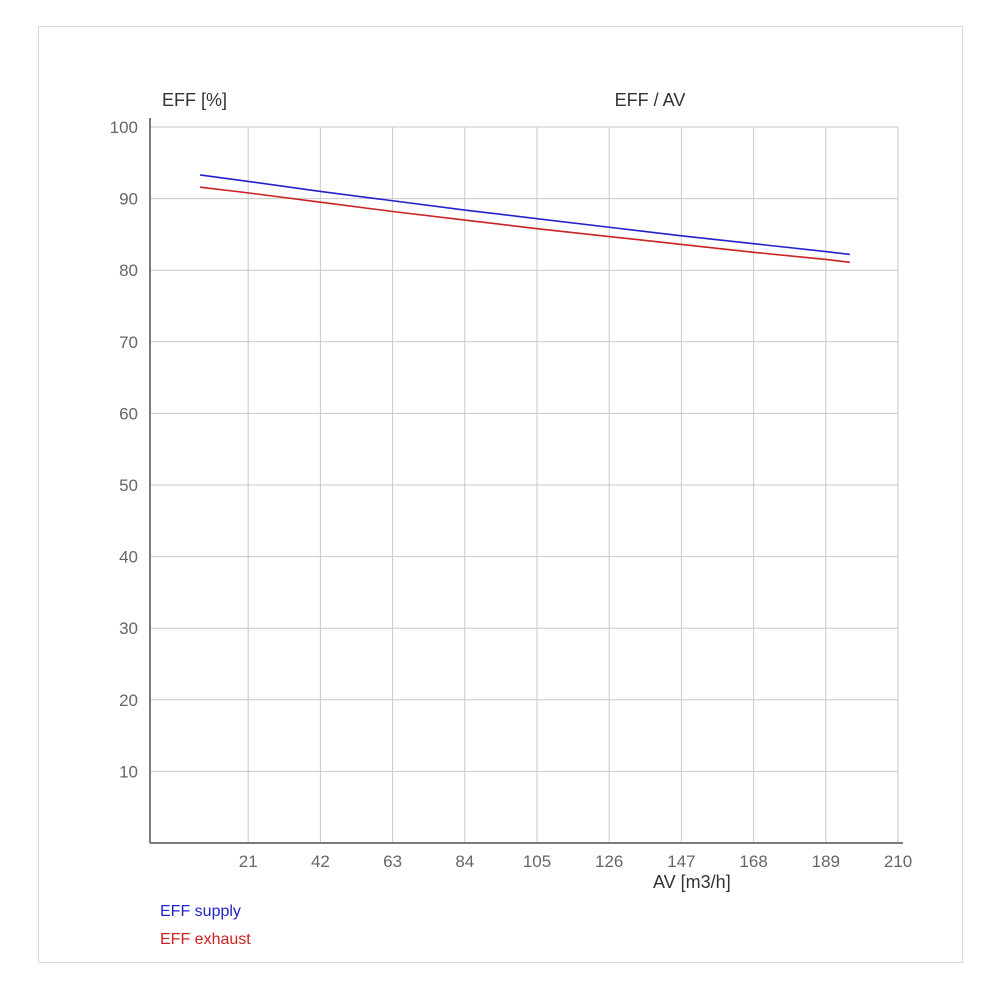  I want to click on y-tick-label: 10, so click(128, 771).